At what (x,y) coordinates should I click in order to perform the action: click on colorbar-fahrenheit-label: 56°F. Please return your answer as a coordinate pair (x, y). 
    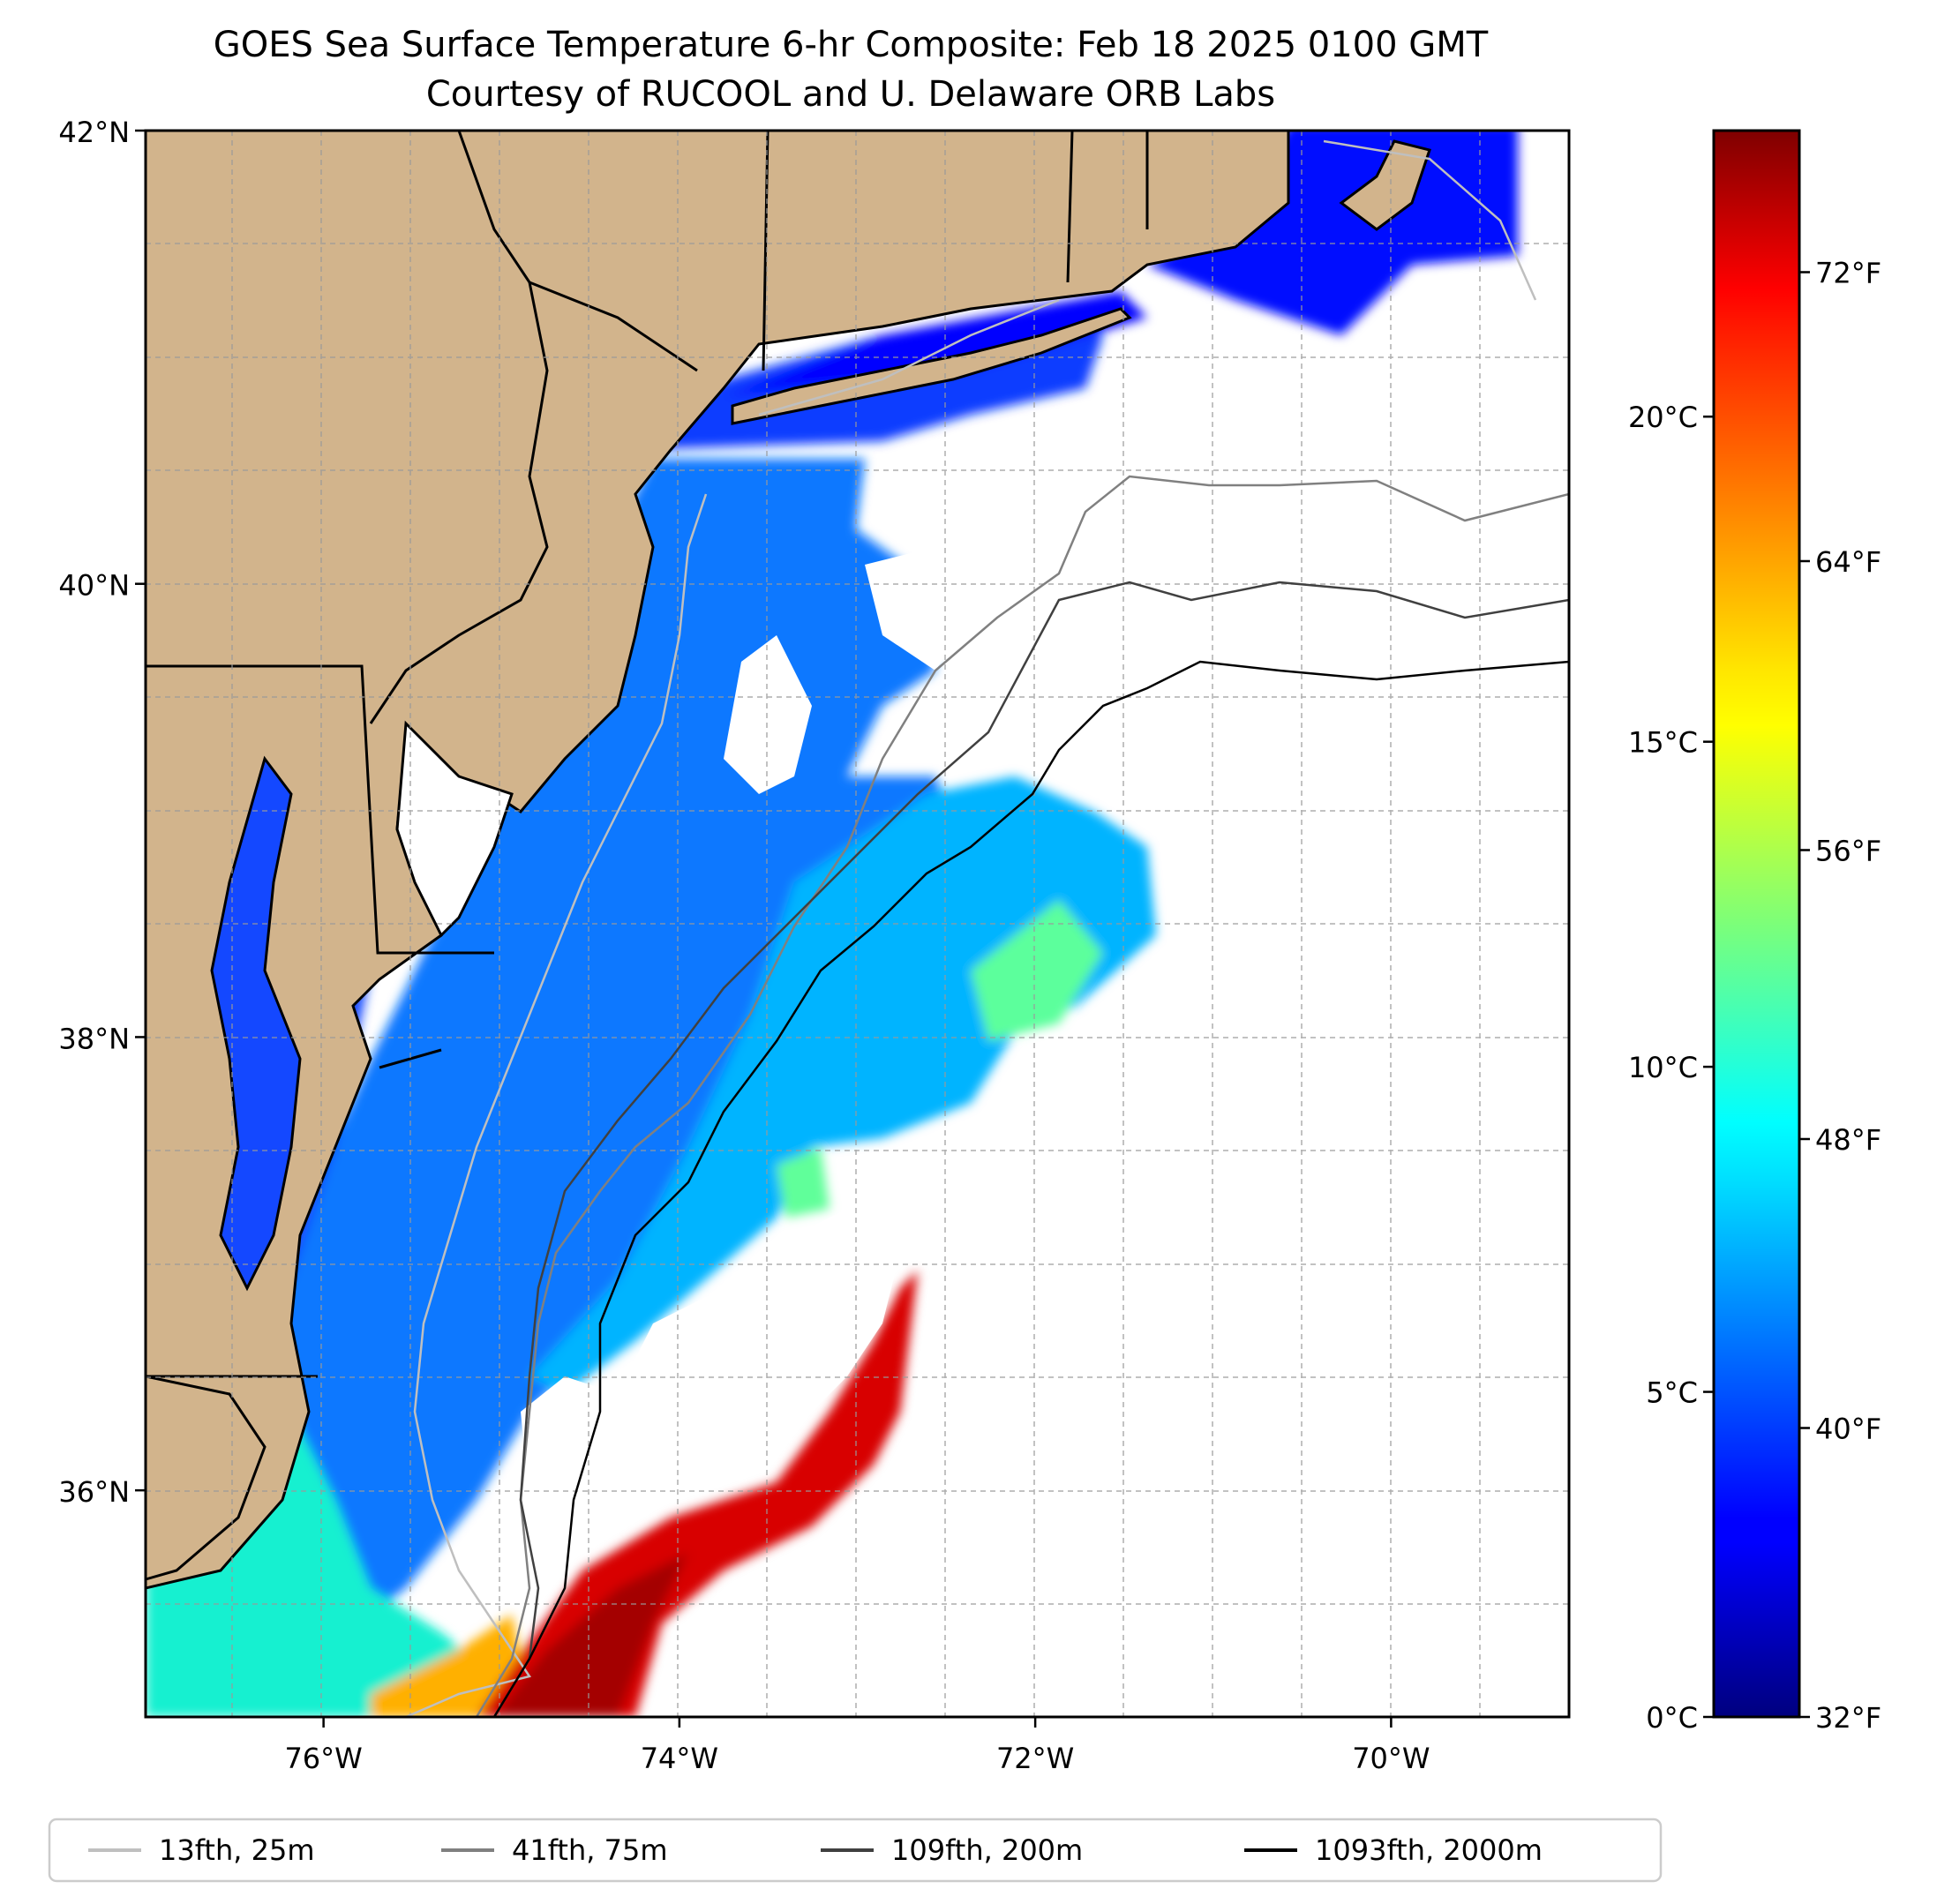
    Looking at the image, I should click on (1848, 850).